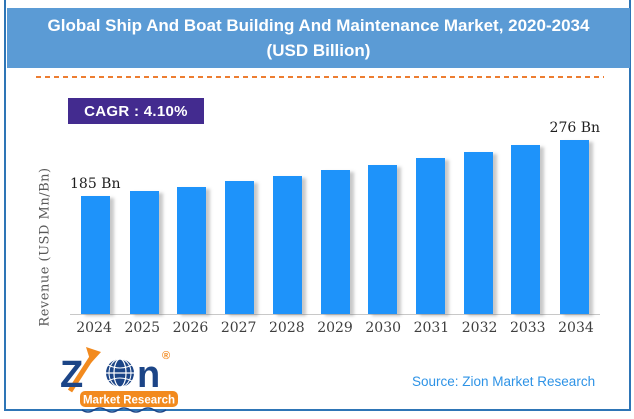 The height and width of the screenshot is (419, 634). What do you see at coordinates (120, 373) in the screenshot?
I see `globe-icon` at bounding box center [120, 373].